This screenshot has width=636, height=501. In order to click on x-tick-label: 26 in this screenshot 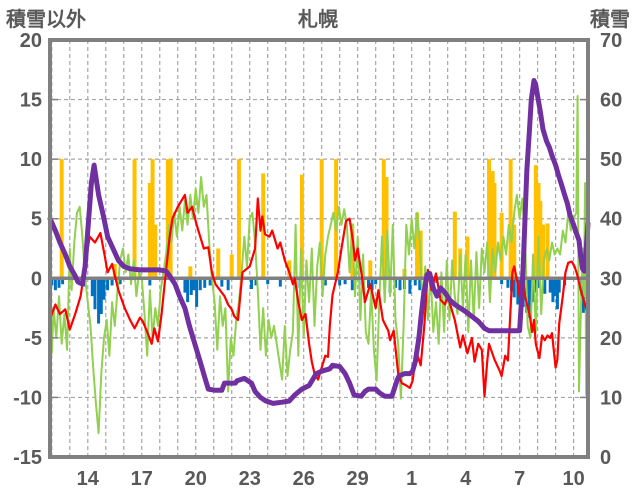, I will do `click(304, 479)`.